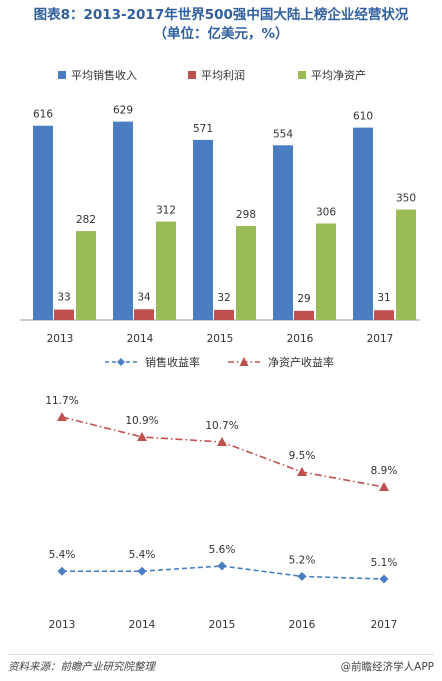 Image resolution: width=442 pixels, height=681 pixels. What do you see at coordinates (81, 667) in the screenshot?
I see `source-note: 资料来源：前瞻产业研究院整理` at bounding box center [81, 667].